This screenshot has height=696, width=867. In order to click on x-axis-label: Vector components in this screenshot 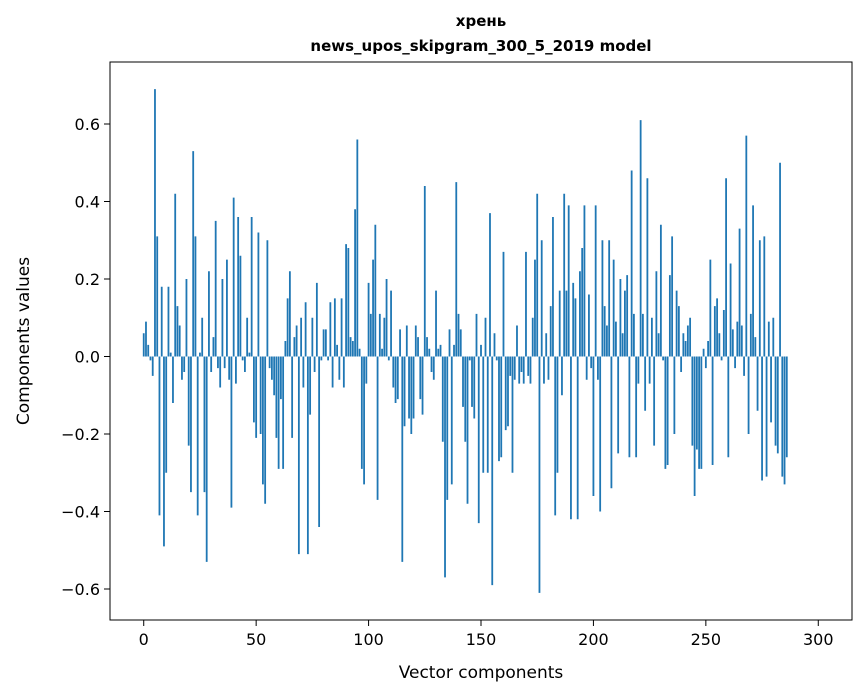, I will do `click(481, 673)`.